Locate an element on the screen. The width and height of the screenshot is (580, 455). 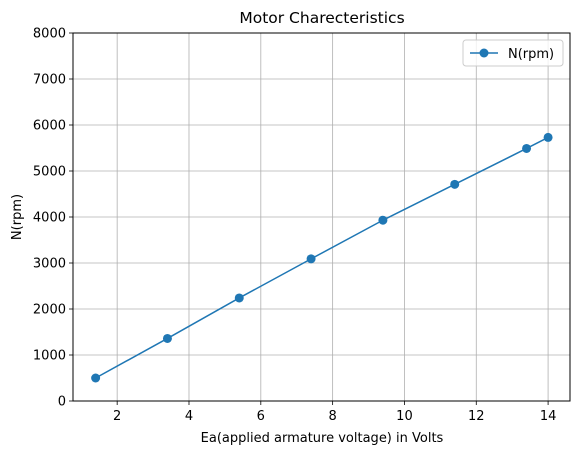
x-tick-label: 4 is located at coordinates (189, 416).